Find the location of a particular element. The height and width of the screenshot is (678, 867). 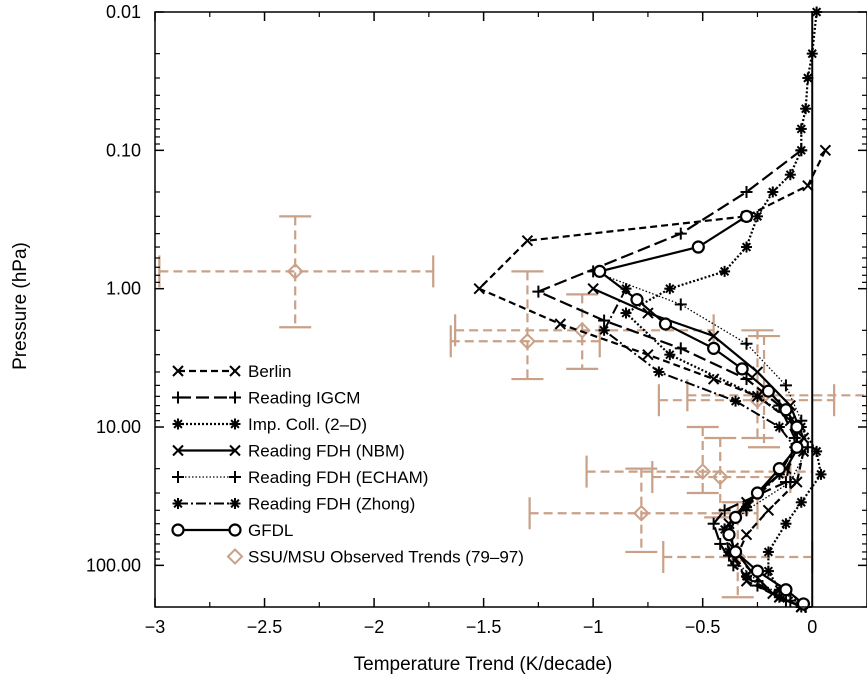

legend-label: Reading FDH (Zhong) is located at coordinates (331, 504).